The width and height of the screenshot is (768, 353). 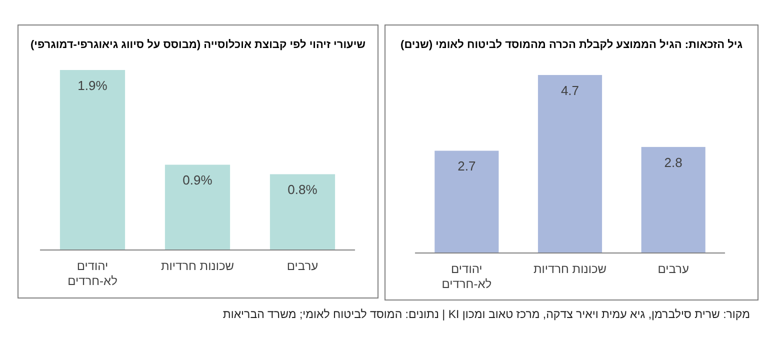 What do you see at coordinates (673, 162) in the screenshot?
I see `data-label: 2.8` at bounding box center [673, 162].